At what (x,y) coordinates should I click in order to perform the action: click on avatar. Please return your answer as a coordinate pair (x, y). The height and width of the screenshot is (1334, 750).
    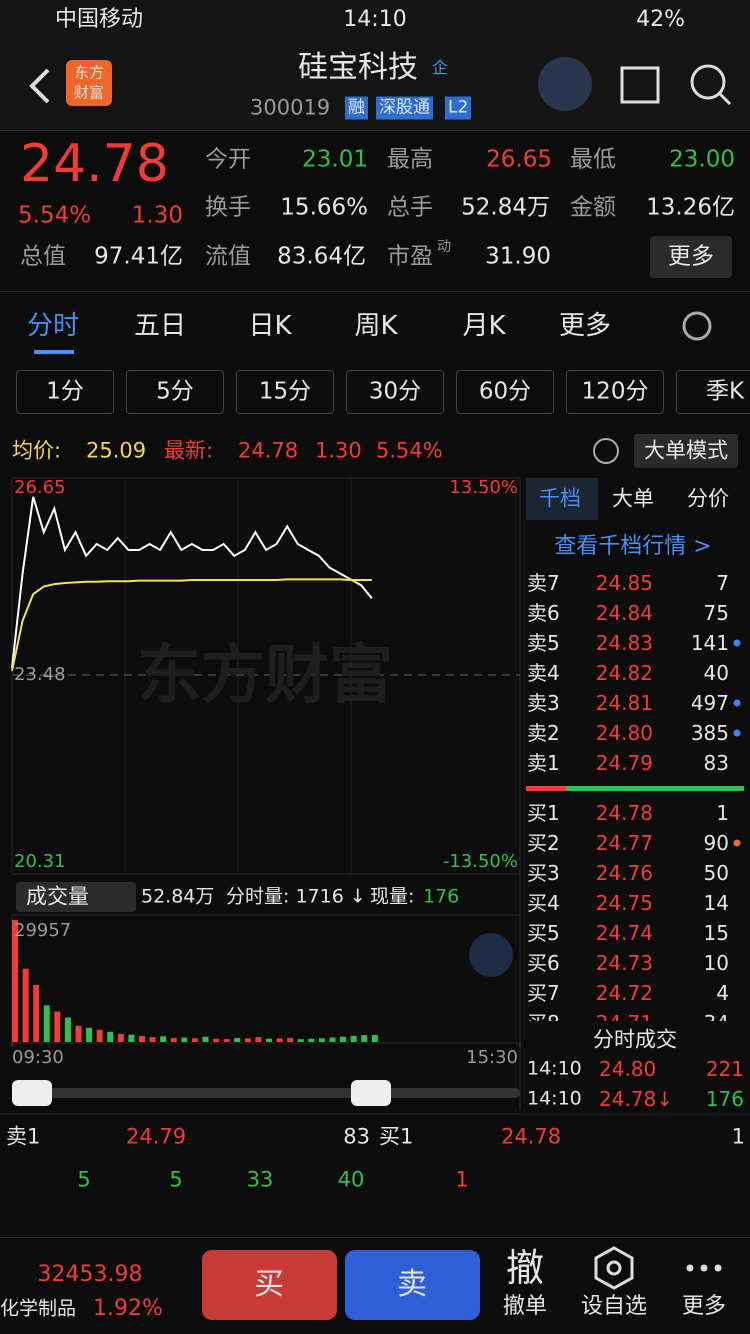
    Looking at the image, I should click on (565, 84).